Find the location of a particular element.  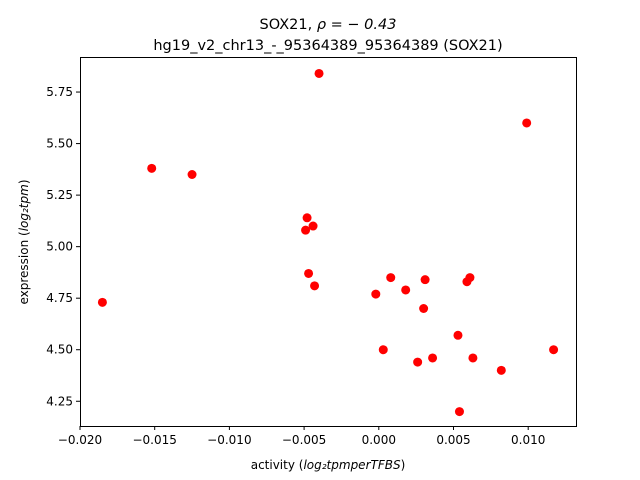

x-tick-label: −0.020 is located at coordinates (80, 440).